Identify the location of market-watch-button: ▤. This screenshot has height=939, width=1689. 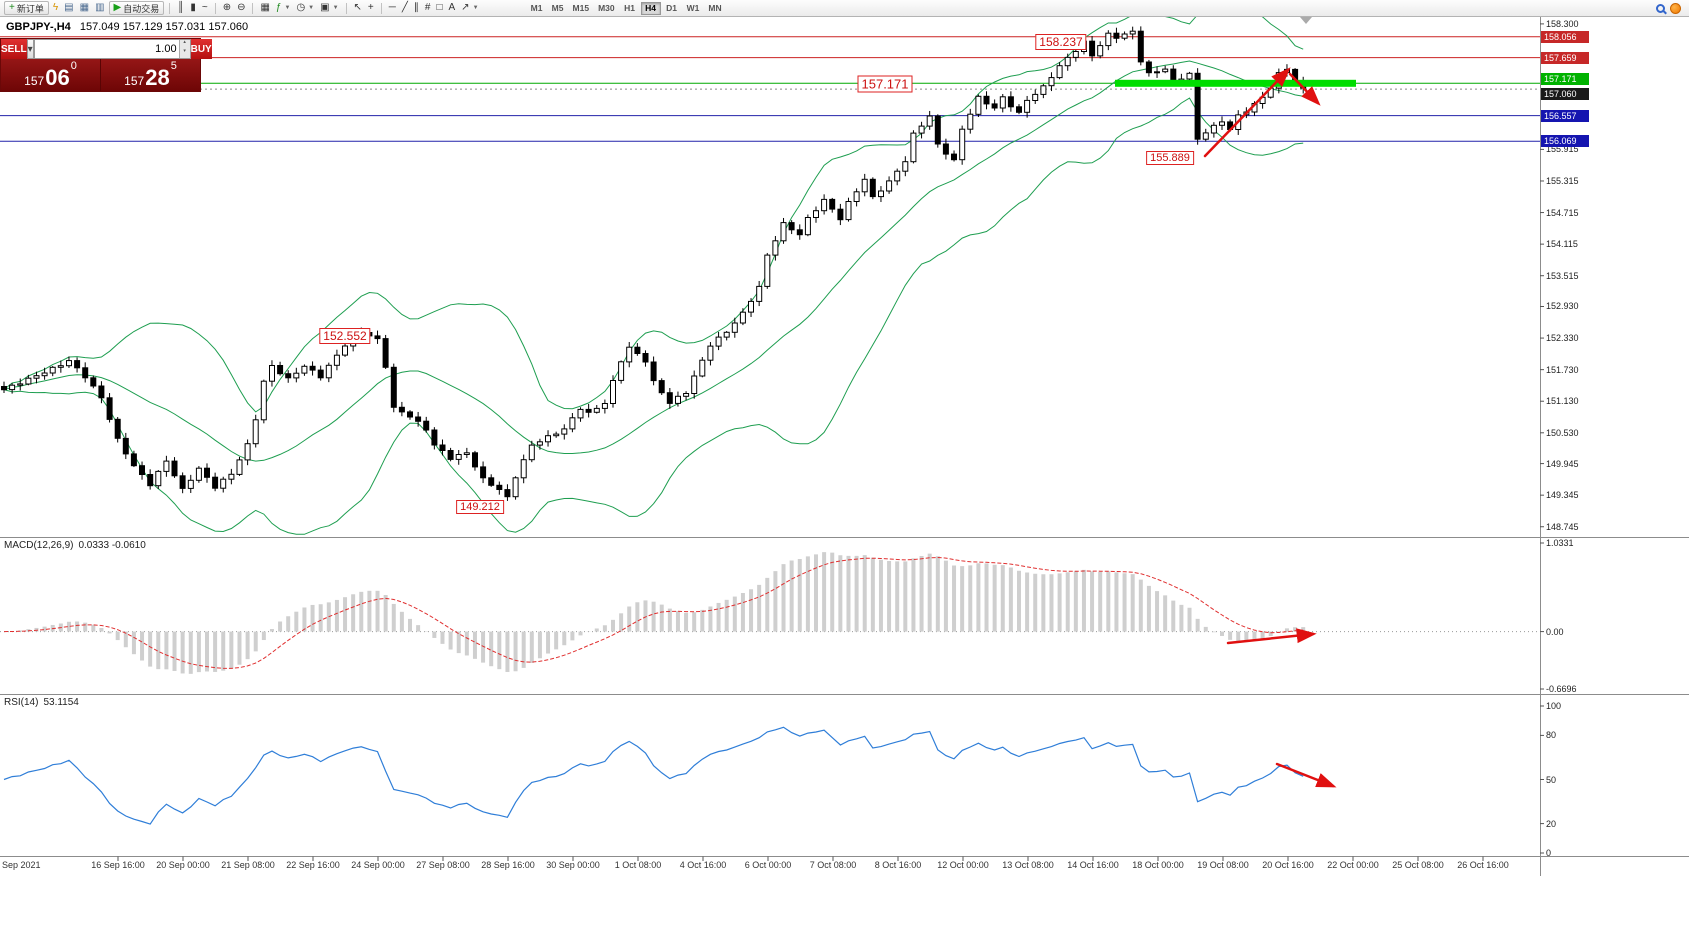
(68, 8).